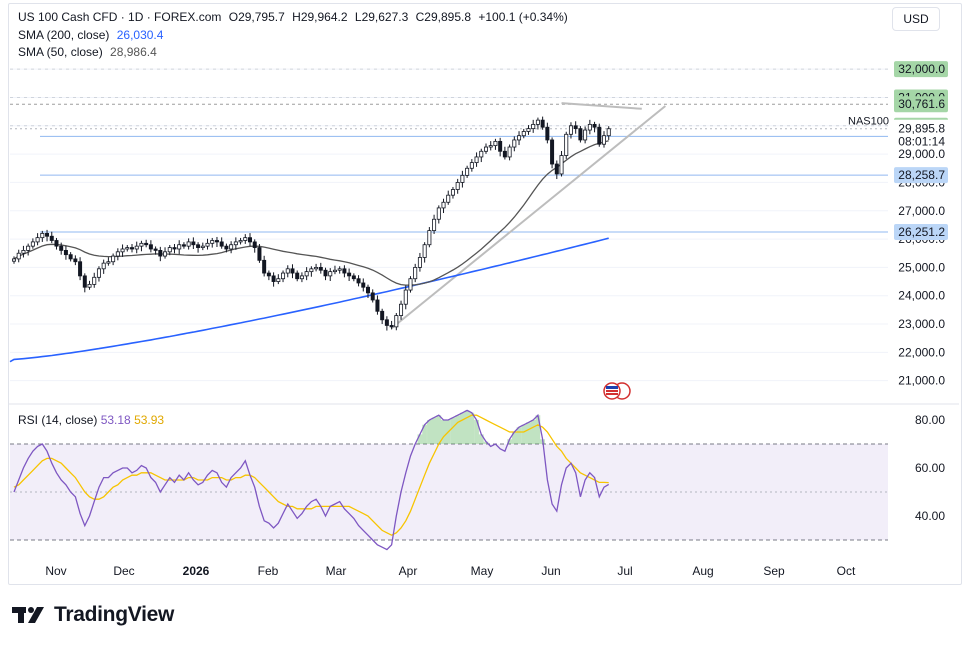 The width and height of the screenshot is (966, 645). Describe the element at coordinates (60, 52) in the screenshot. I see `sma50-label: SMA (50, close)` at that location.